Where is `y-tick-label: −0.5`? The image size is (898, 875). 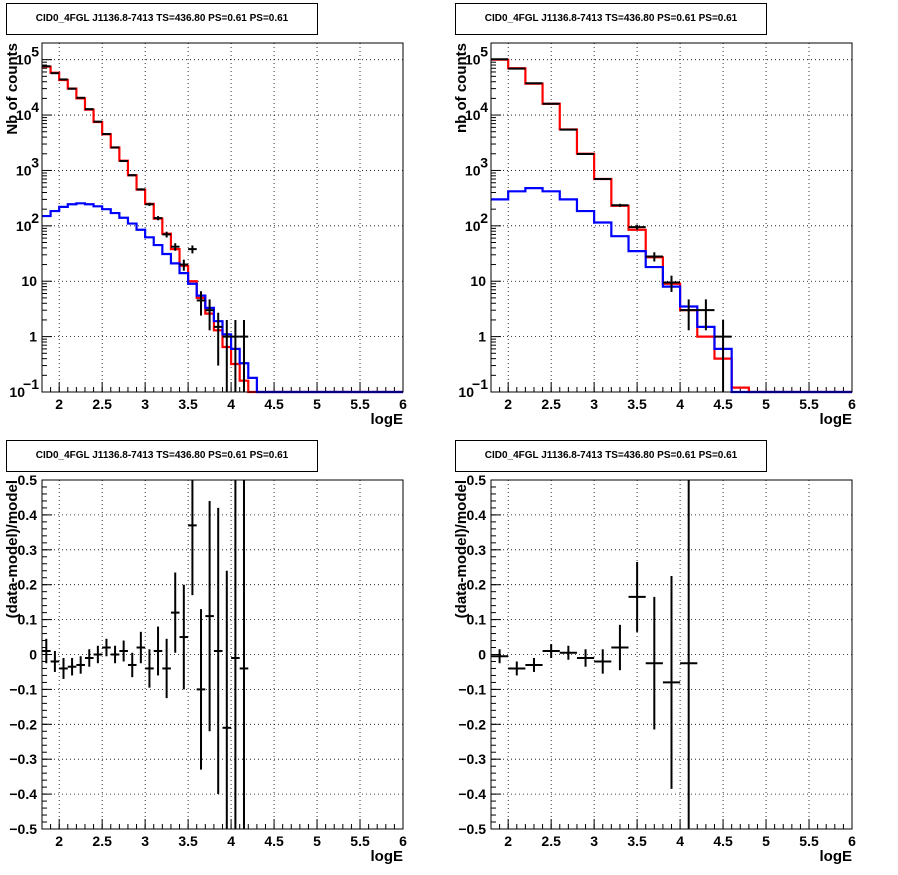
y-tick-label: −0.5 is located at coordinates (23, 829).